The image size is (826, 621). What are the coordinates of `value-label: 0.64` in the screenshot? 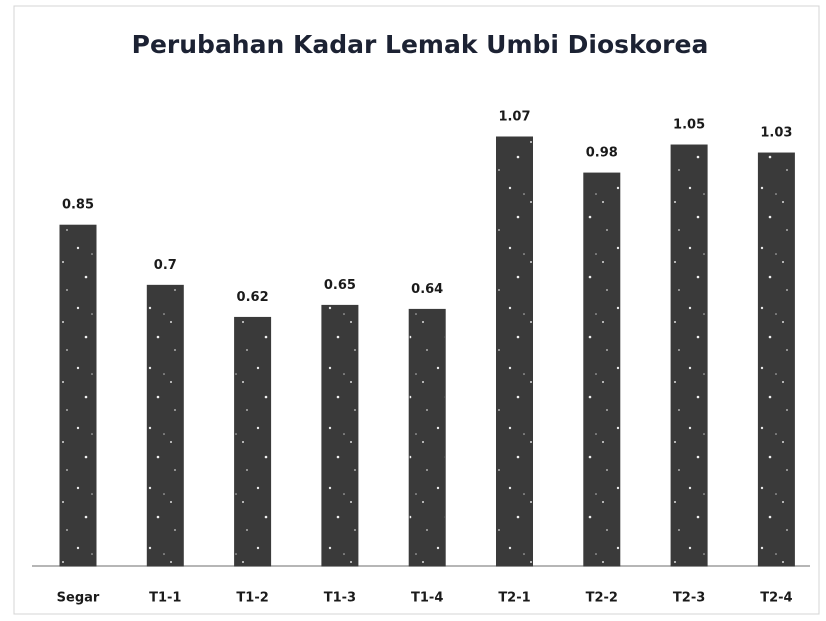 It's located at (427, 289).